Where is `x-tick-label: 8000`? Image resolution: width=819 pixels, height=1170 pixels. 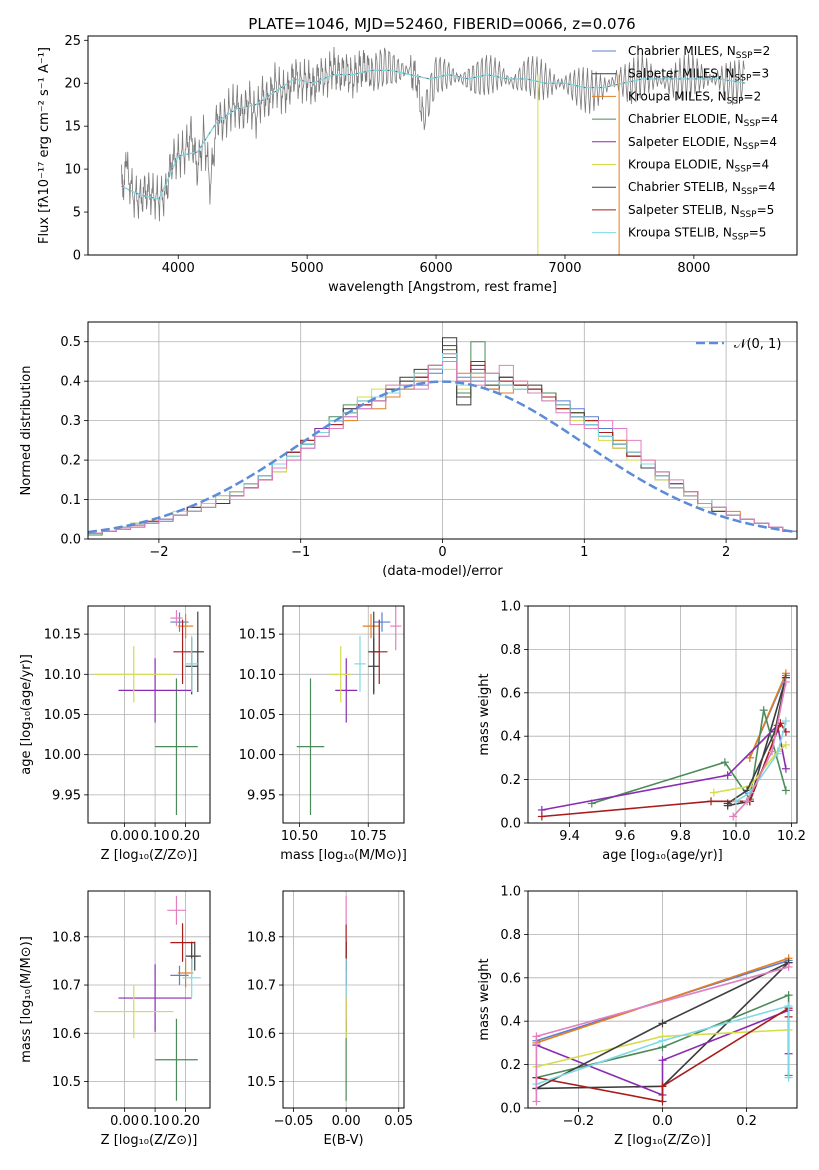 x-tick-label: 8000 is located at coordinates (693, 268).